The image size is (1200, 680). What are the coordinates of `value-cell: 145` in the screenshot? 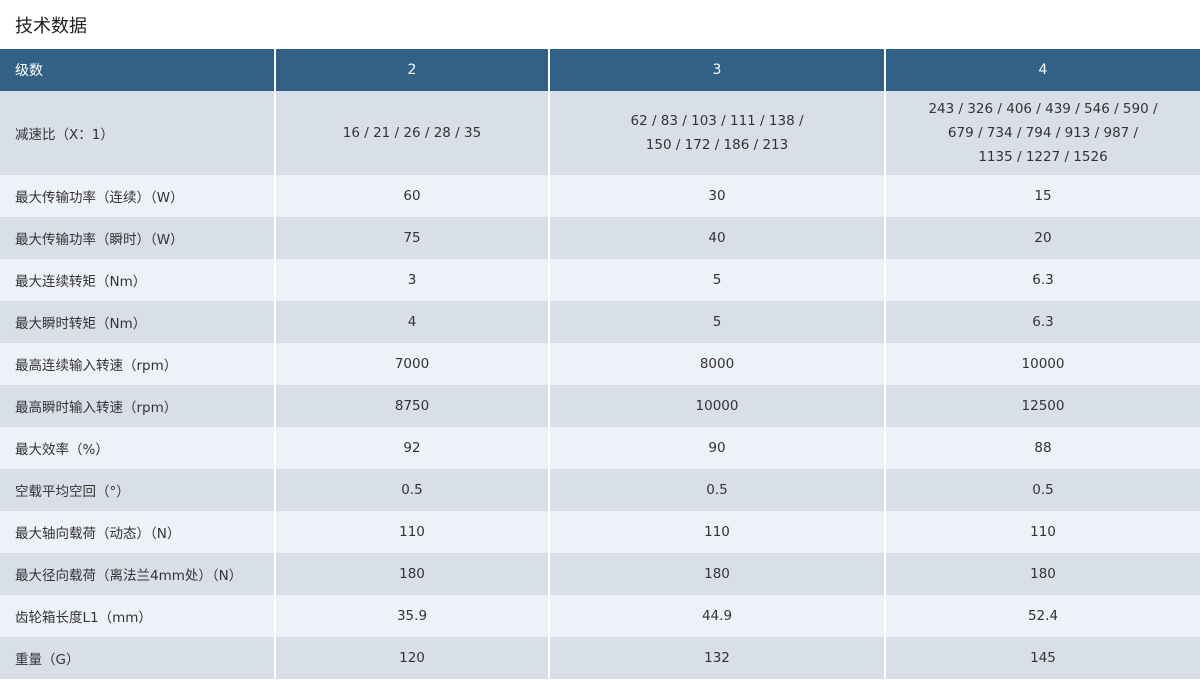 It's located at (1042, 658).